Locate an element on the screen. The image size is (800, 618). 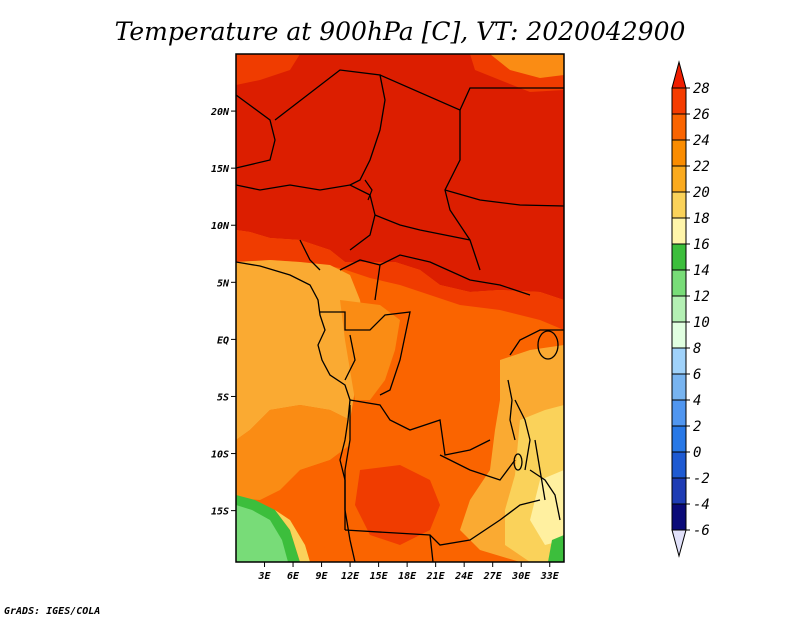
x-tick-label: 12E is located at coordinates (350, 576).